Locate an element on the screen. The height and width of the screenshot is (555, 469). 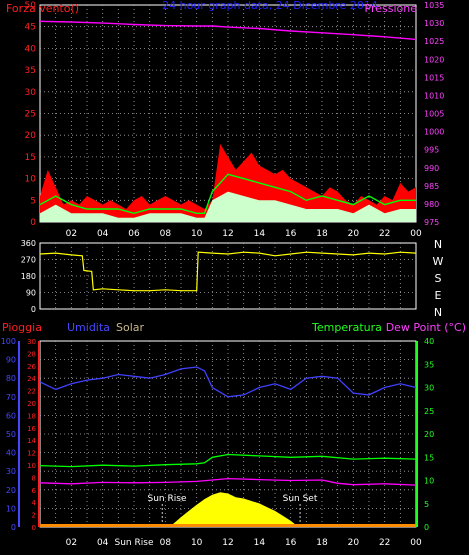
humidity-y-tick-label: 40 is located at coordinates (11, 453).